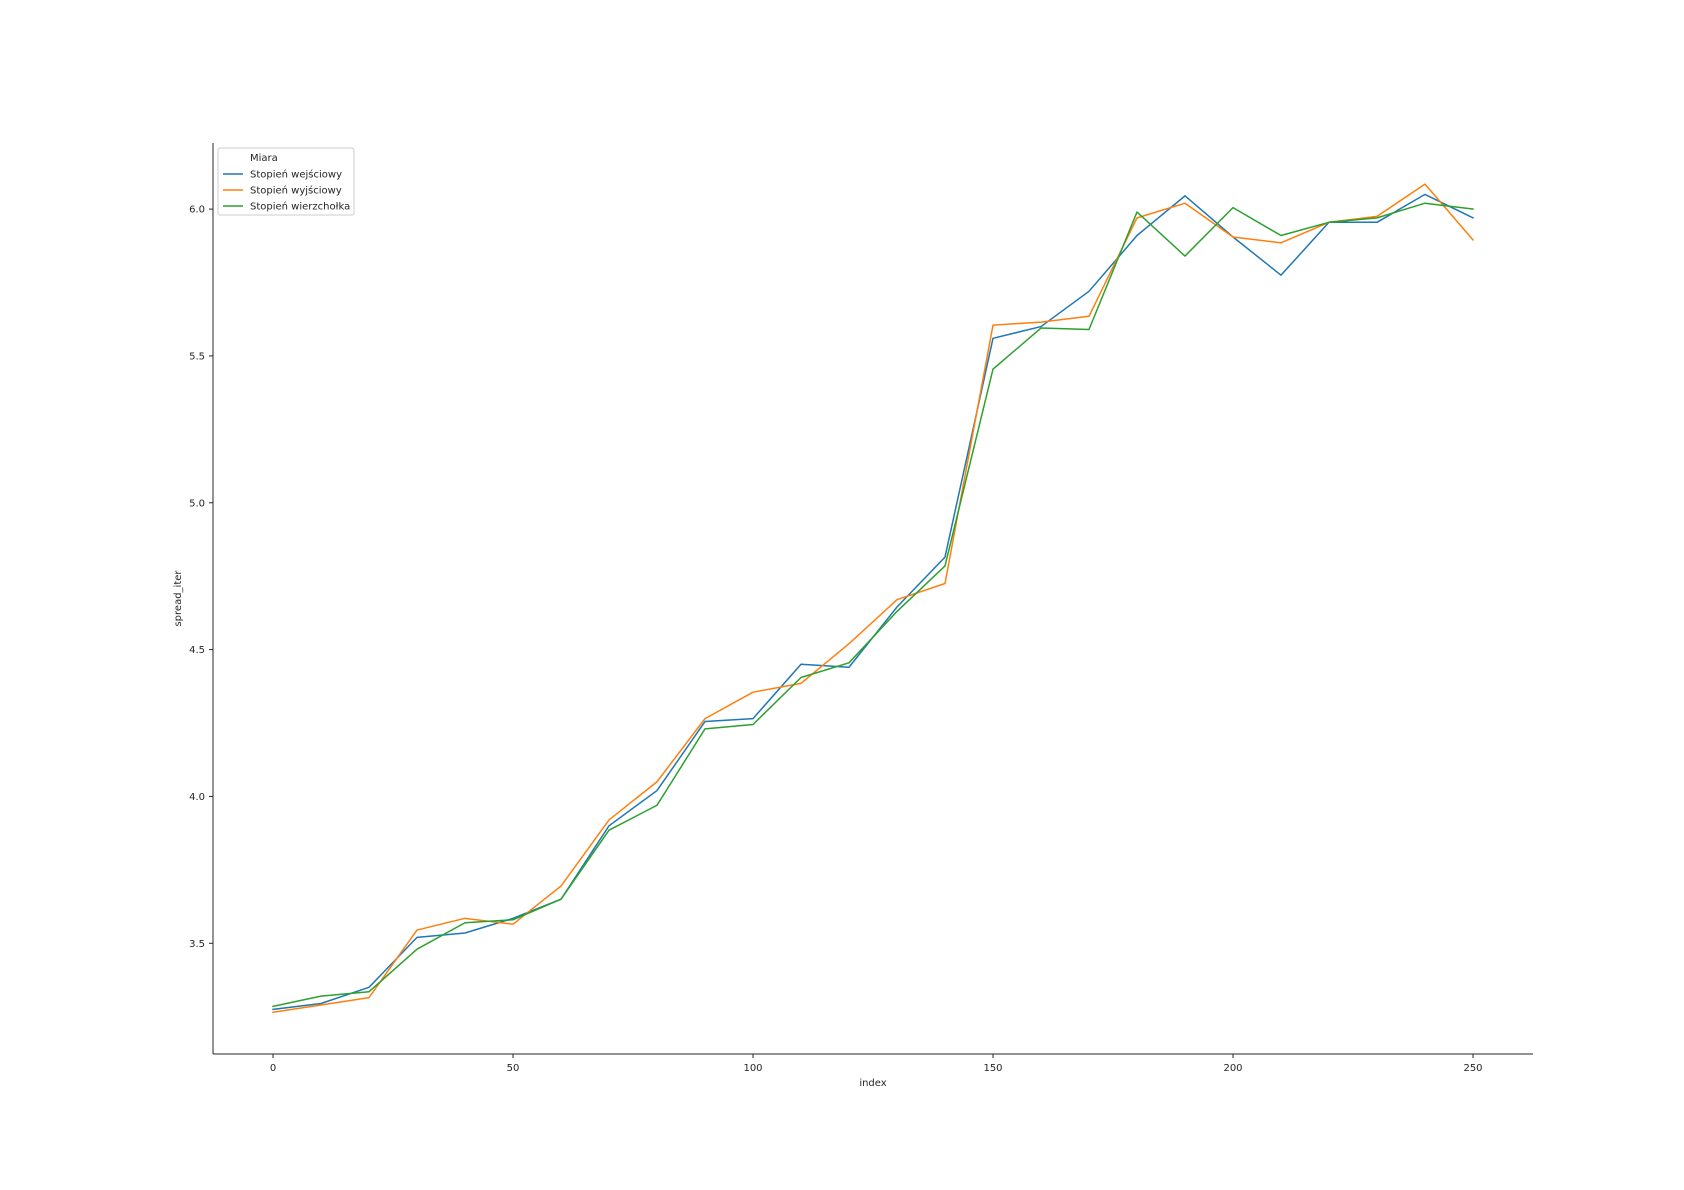 Image resolution: width=1684 pixels, height=1190 pixels. What do you see at coordinates (197, 944) in the screenshot?
I see `y-tick-label: 3.5` at bounding box center [197, 944].